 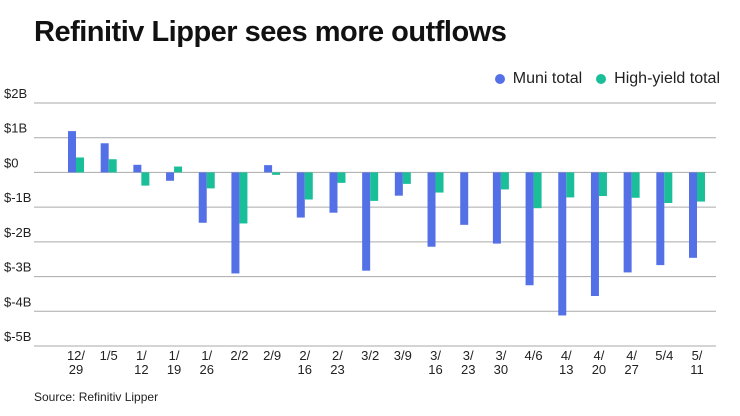 I want to click on y-tick-label: $2B, so click(x=15, y=93).